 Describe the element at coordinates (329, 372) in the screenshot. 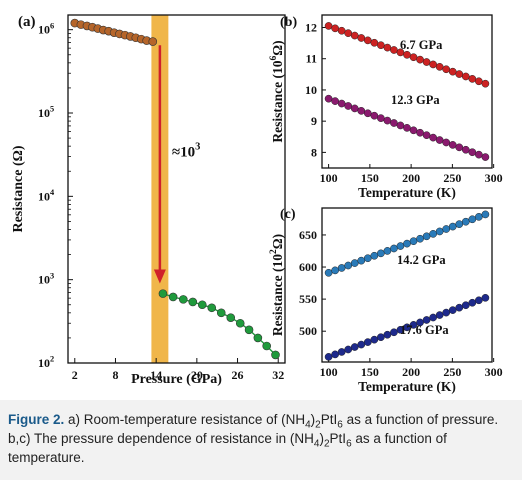

I see `x-tick-label-2: 100` at that location.